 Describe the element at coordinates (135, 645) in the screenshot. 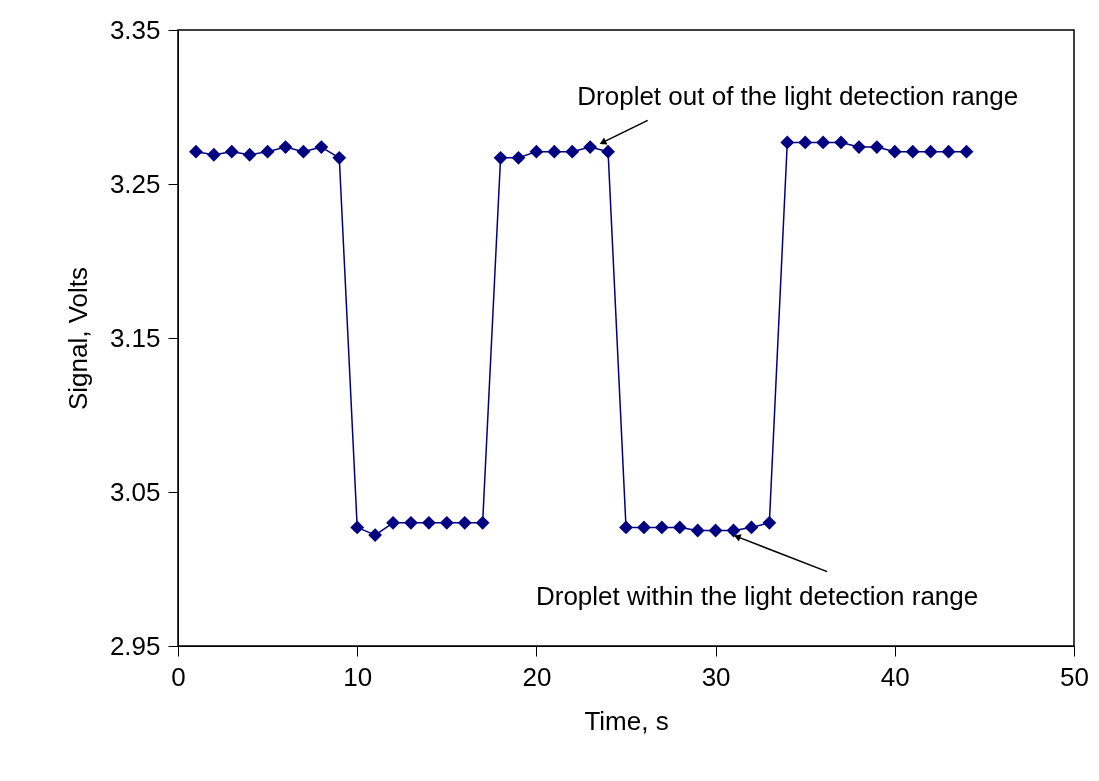

I see `y-tick-label: 2.95` at that location.